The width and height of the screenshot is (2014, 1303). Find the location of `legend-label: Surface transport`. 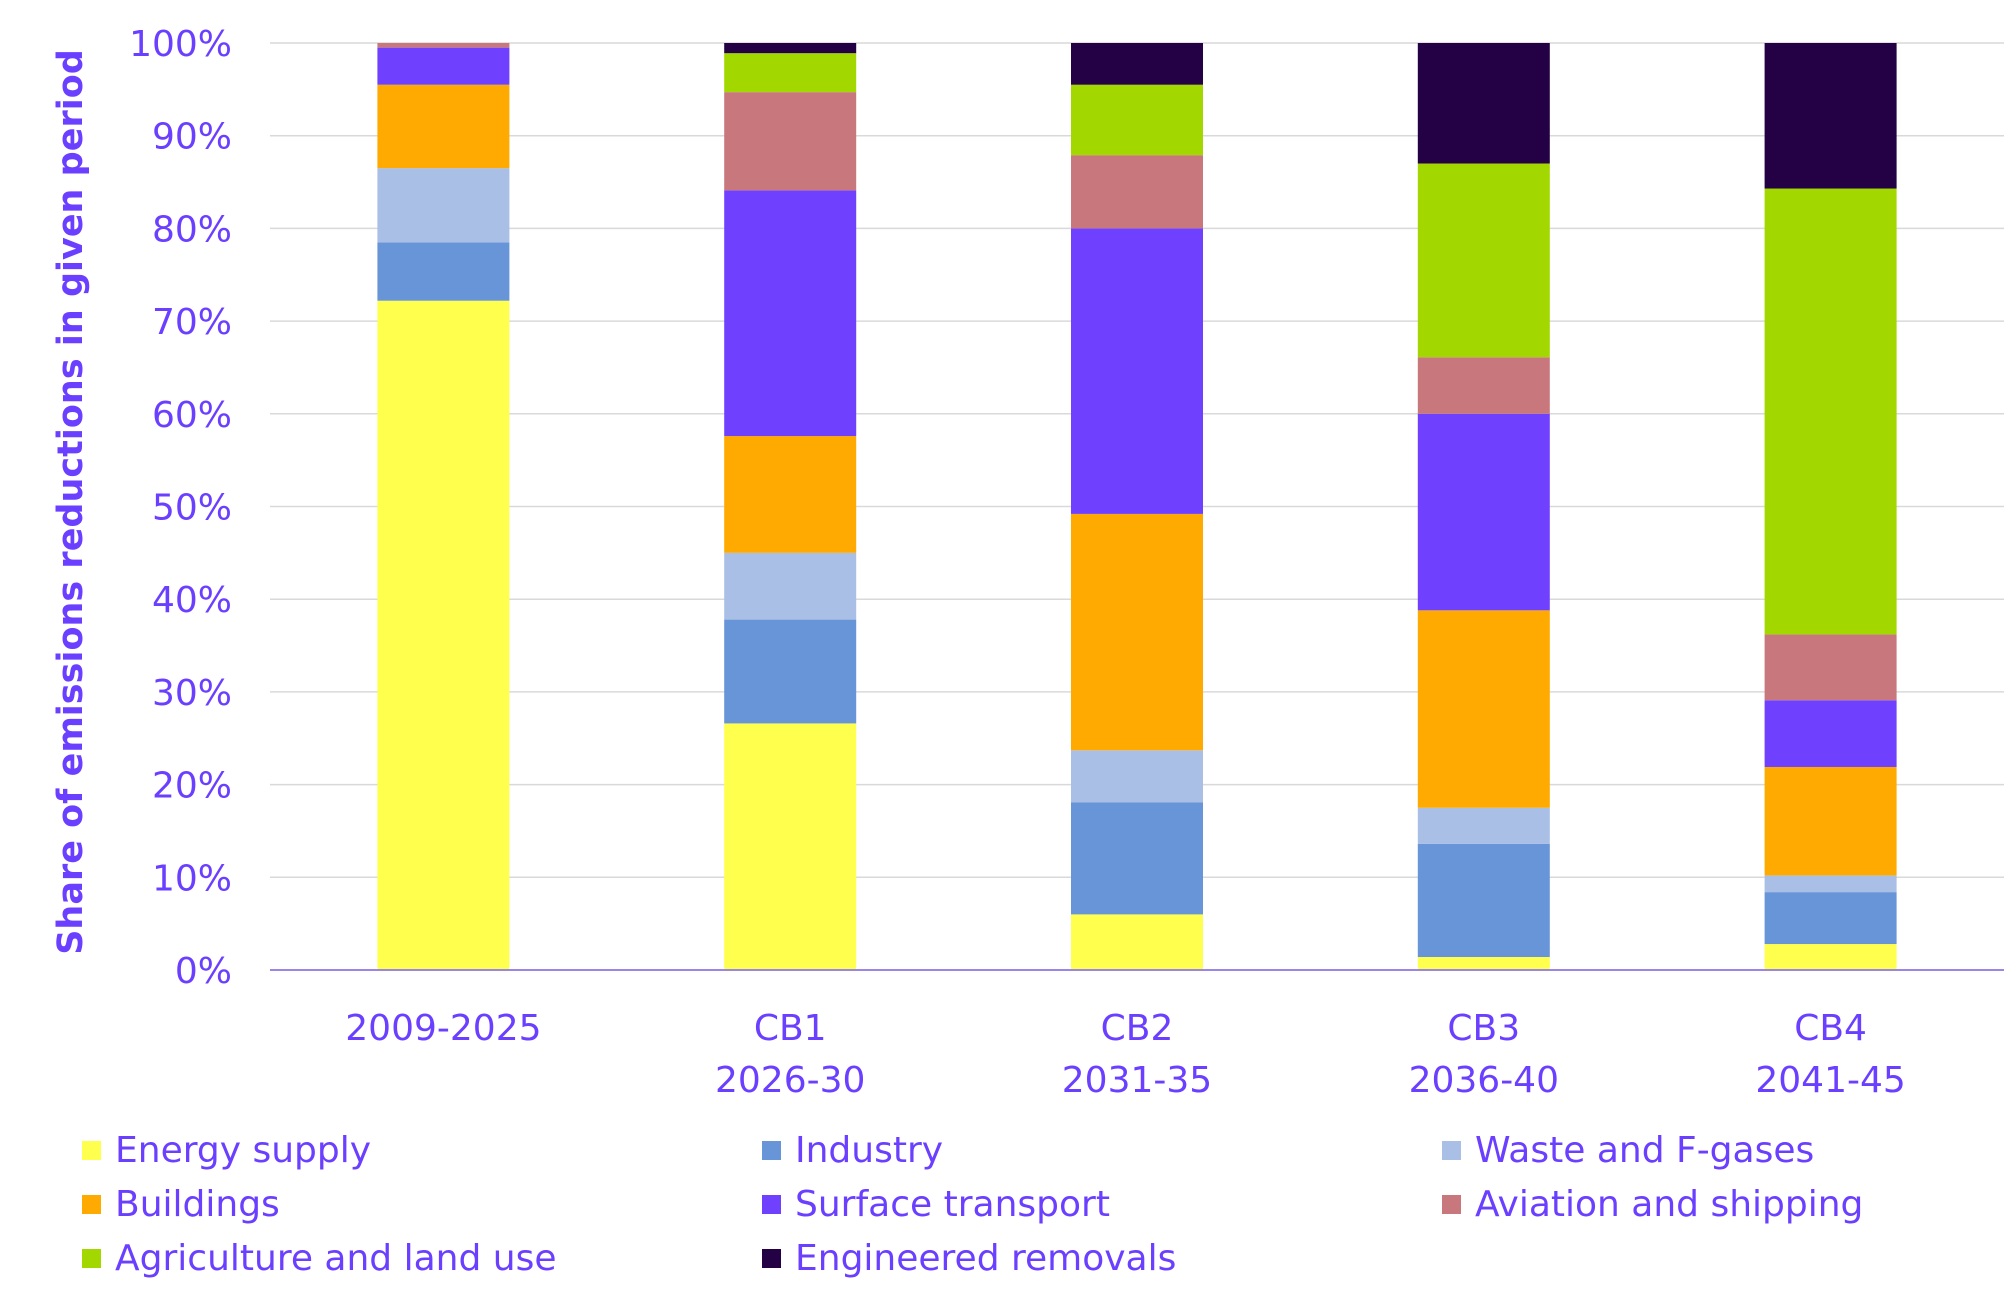

legend-label: Surface transport is located at coordinates (952, 1204).